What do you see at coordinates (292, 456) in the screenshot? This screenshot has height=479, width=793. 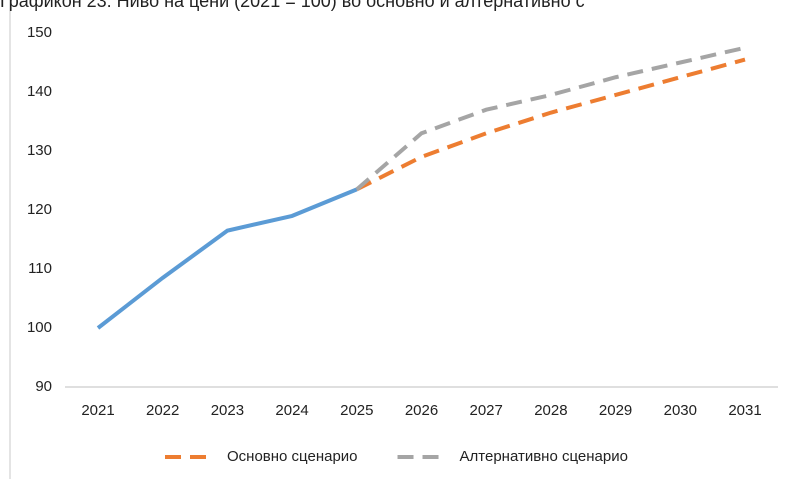 I see `legend-label: Основно сценарио` at bounding box center [292, 456].